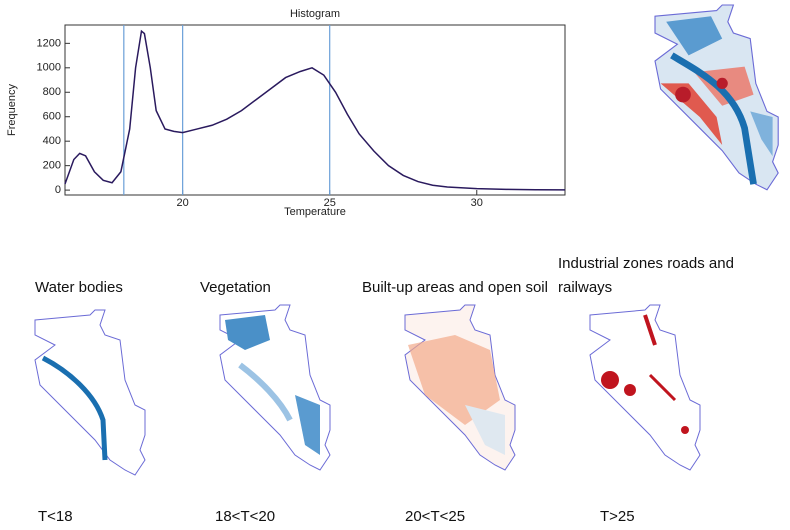 Image resolution: width=790 pixels, height=530 pixels. What do you see at coordinates (183, 203) in the screenshot?
I see `x-tick-label: 20` at bounding box center [183, 203].